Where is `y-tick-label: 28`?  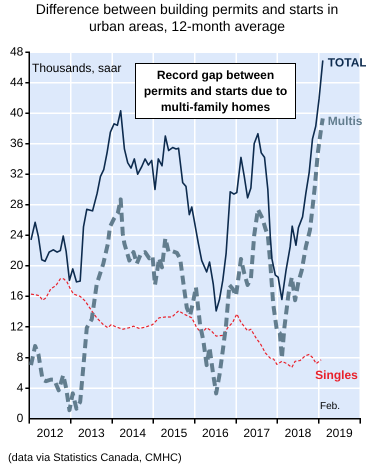 y-tick-label: 28 is located at coordinates (17, 204).